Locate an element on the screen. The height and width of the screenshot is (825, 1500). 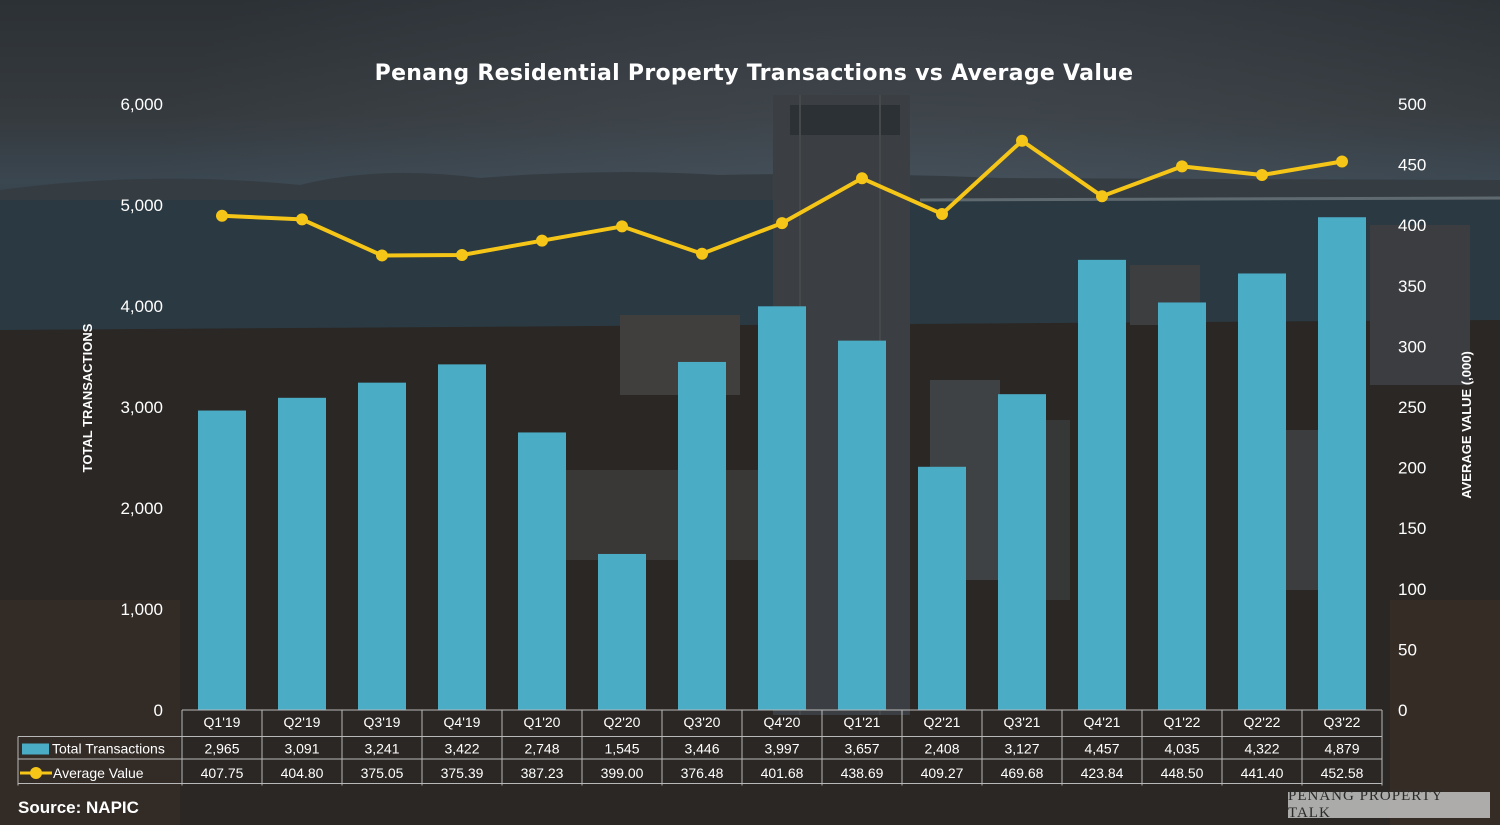
table-category: Q4'21 is located at coordinates (1102, 722).